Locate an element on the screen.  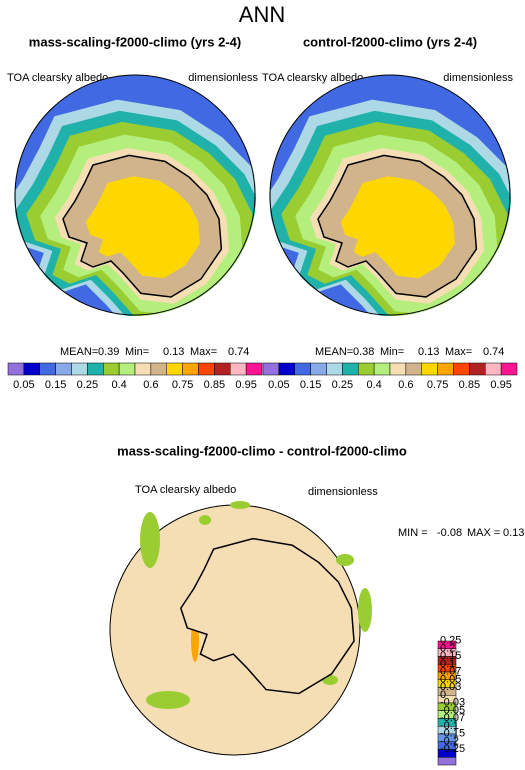
colorbar-label: 0.2 is located at coordinates (447, 648).